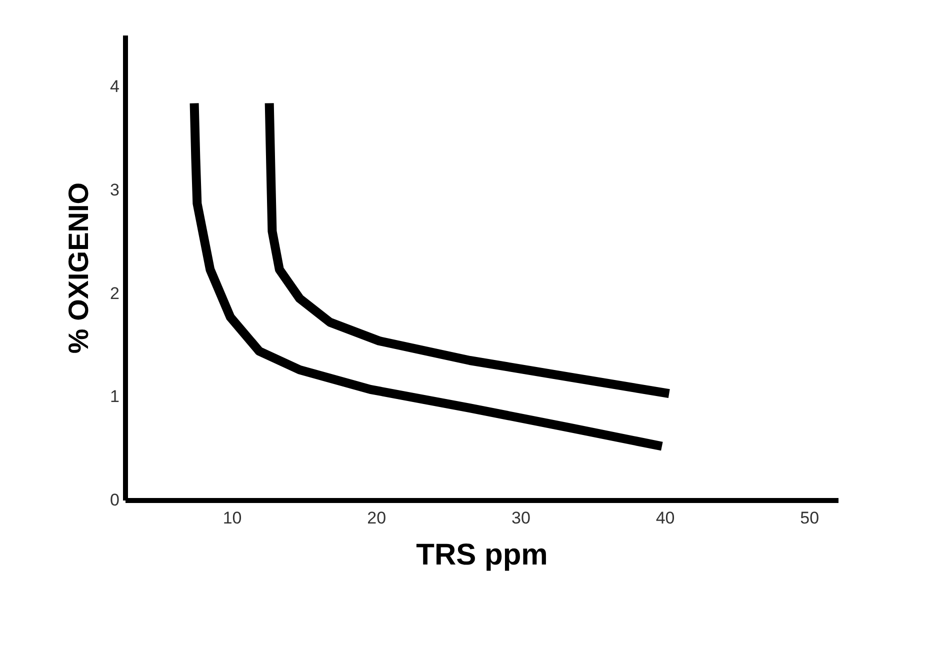 The height and width of the screenshot is (646, 933). I want to click on y-axis-title: % OXIGENIO, so click(78, 268).